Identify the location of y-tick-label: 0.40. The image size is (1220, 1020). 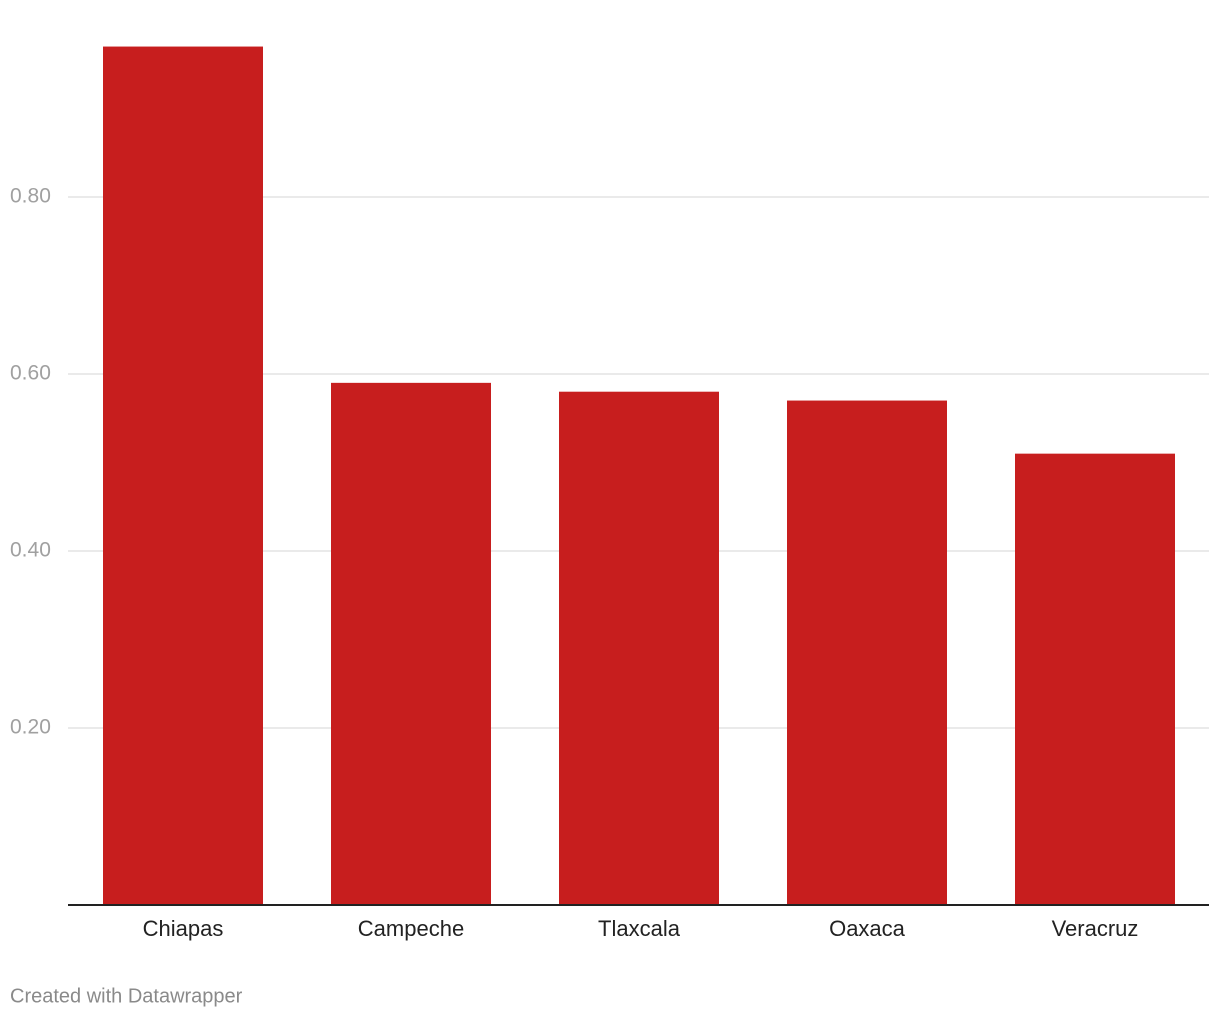
(30, 550).